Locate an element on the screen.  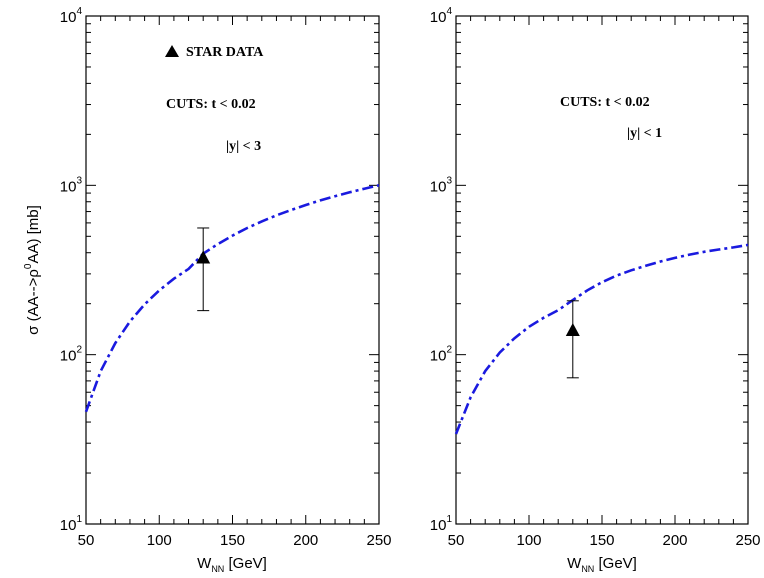
y-axis-label-pre: σ (AA-->ρ is located at coordinates (33, 302).